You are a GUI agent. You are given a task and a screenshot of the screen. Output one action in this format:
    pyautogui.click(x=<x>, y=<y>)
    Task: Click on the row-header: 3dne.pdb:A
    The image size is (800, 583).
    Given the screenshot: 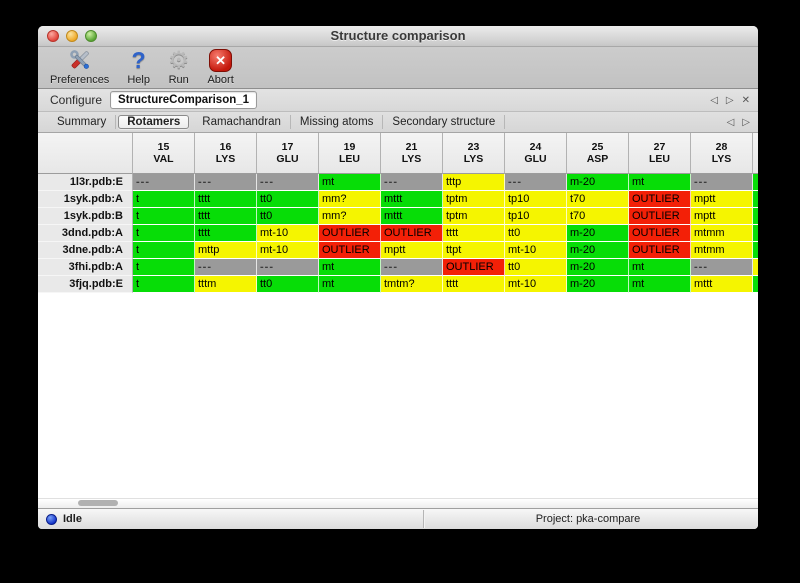 What is the action you would take?
    pyautogui.click(x=85, y=250)
    